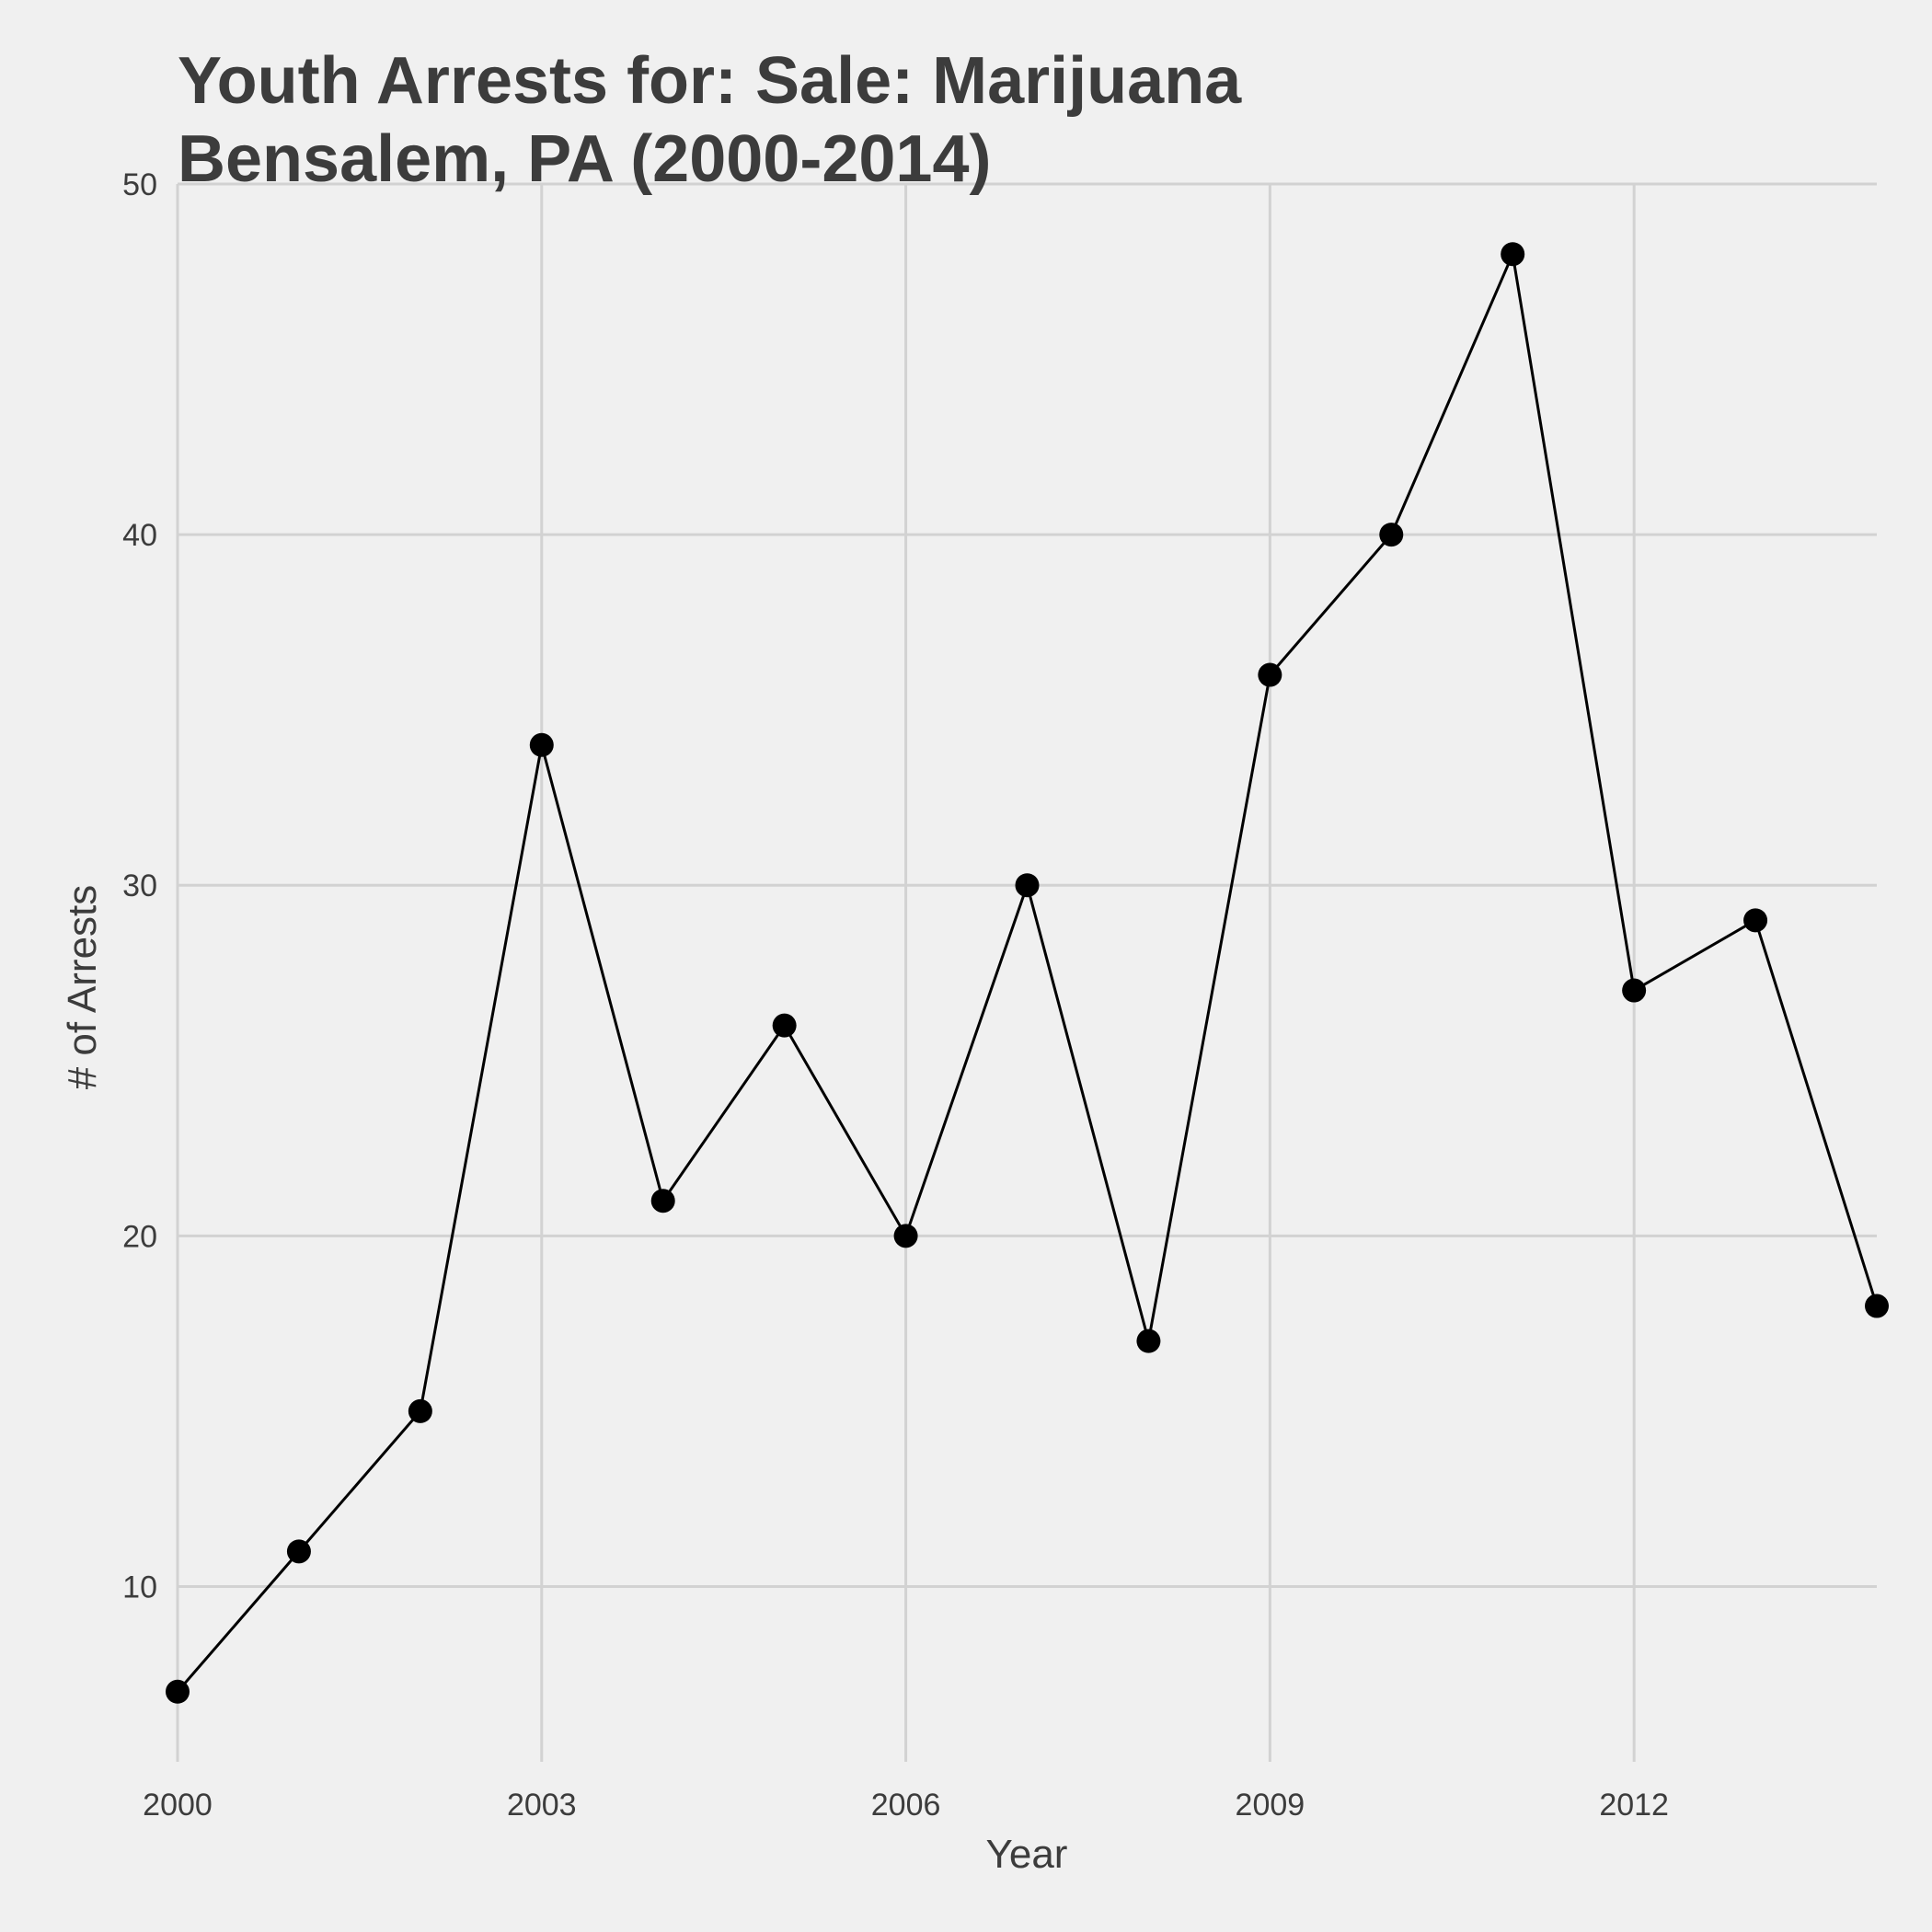  What do you see at coordinates (178, 1805) in the screenshot?
I see `x-tick-label: 2000` at bounding box center [178, 1805].